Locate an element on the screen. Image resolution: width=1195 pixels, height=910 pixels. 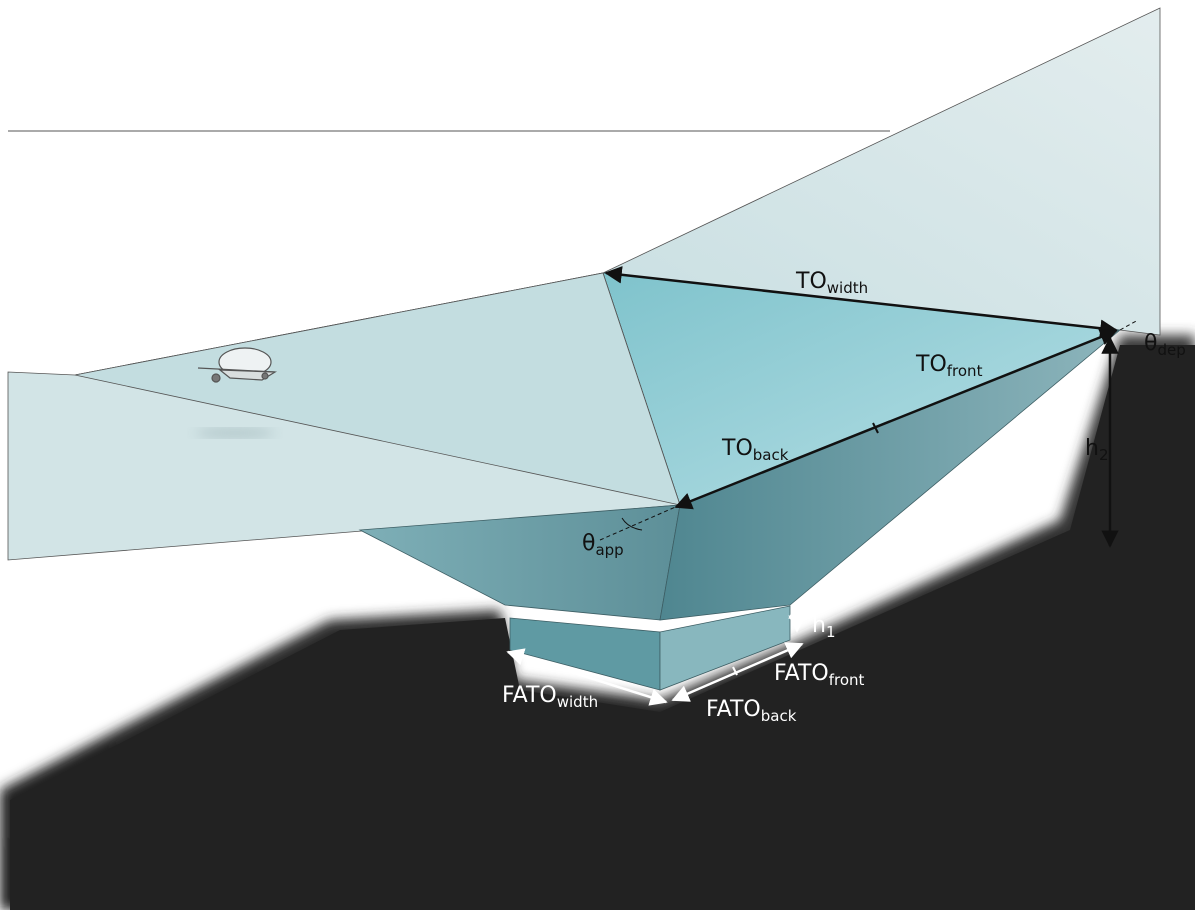
to-width-arrow is located at coordinates (861, 301).